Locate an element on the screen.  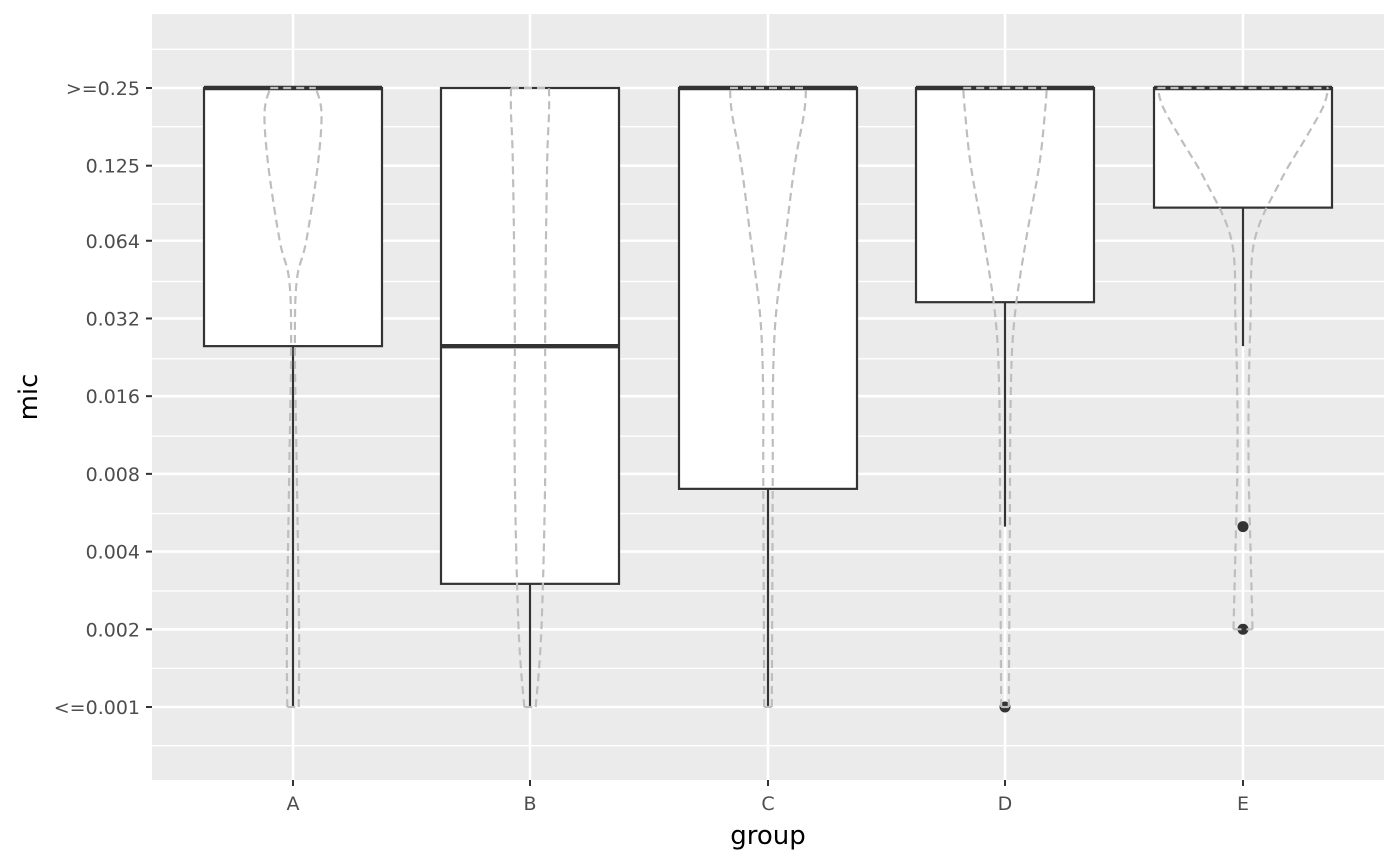
x-axis-title: group is located at coordinates (768, 836).